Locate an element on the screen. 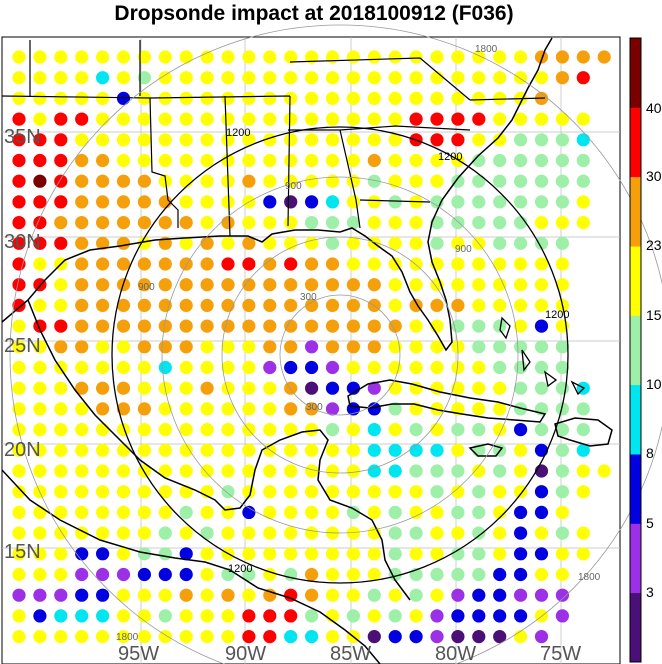  ring-label: 1800 is located at coordinates (589, 577).